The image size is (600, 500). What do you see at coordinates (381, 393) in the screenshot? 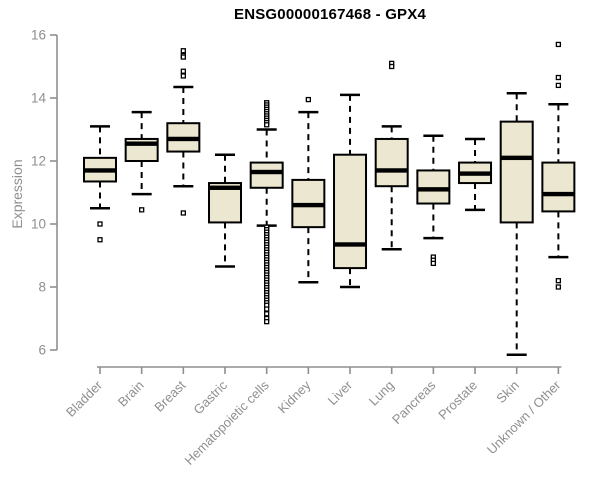
I see `x-tick-label: Lung` at bounding box center [381, 393].